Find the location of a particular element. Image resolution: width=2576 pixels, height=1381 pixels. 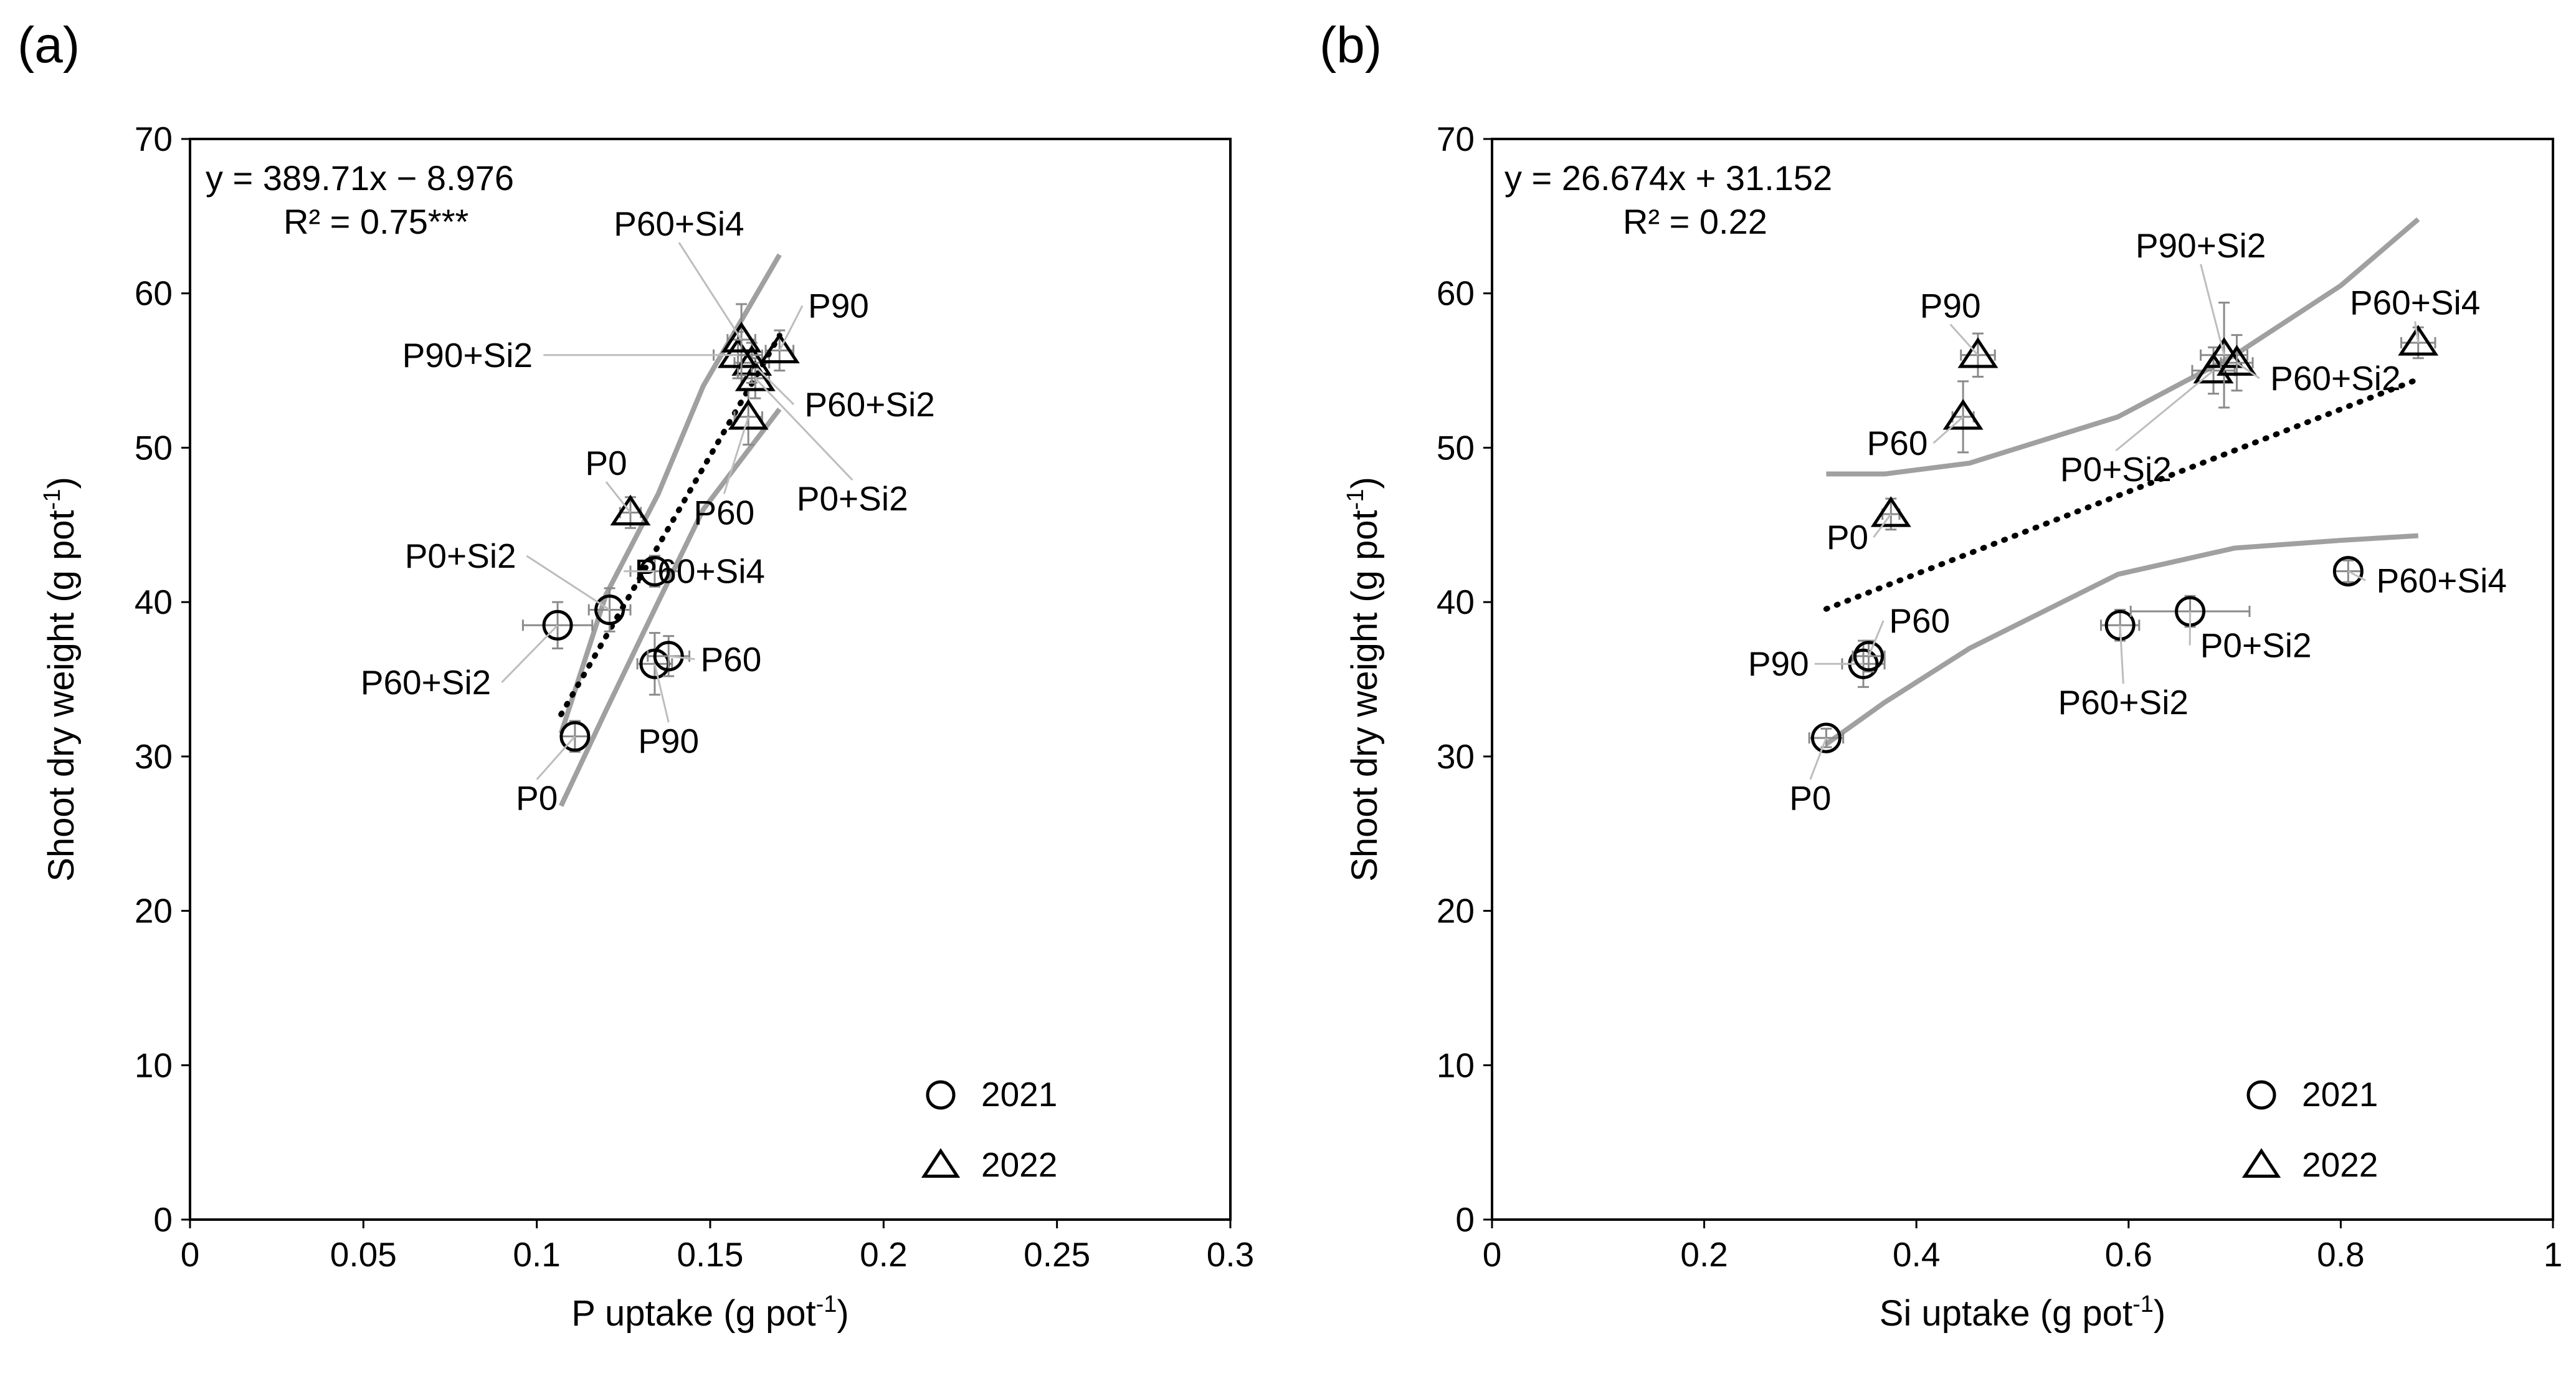

x-axis-label: P uptake (g pot-1) is located at coordinates (709, 1312).